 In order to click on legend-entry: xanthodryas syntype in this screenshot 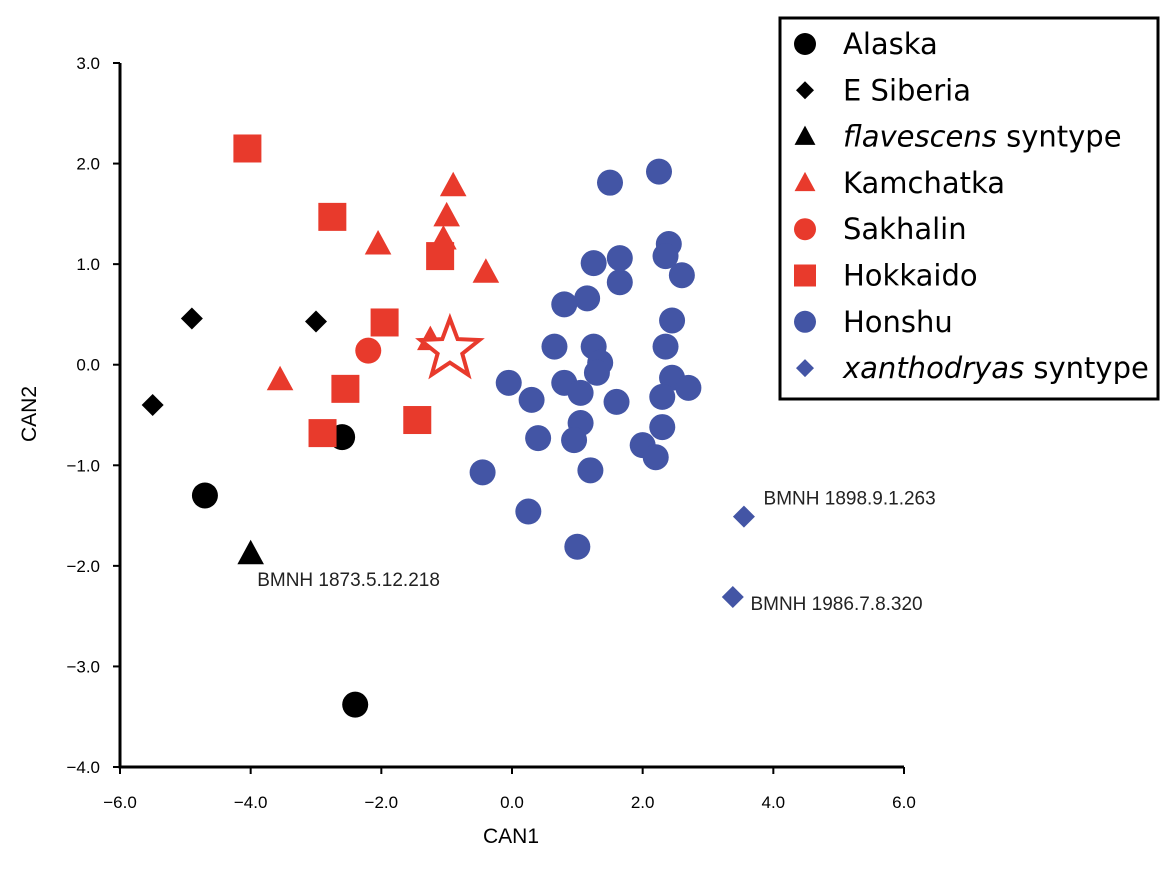, I will do `click(972, 368)`.